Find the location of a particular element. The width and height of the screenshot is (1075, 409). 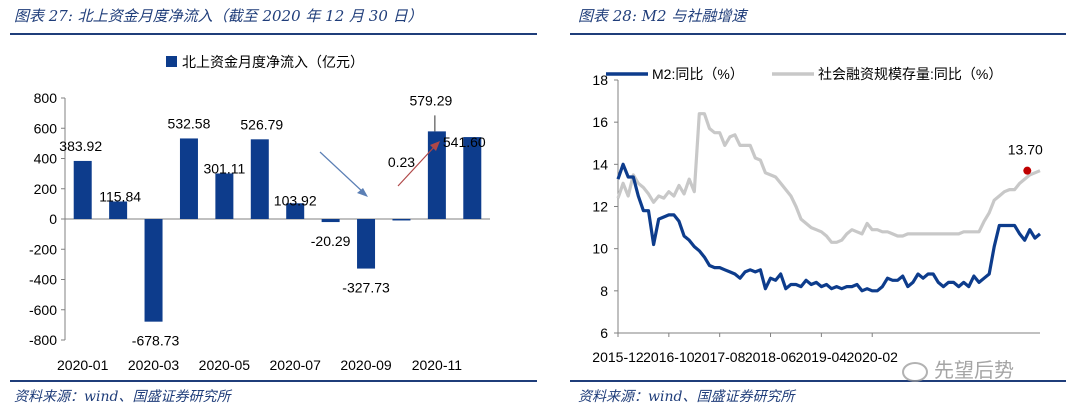

bar-y-tick-label: -800 is located at coordinates (43, 340).